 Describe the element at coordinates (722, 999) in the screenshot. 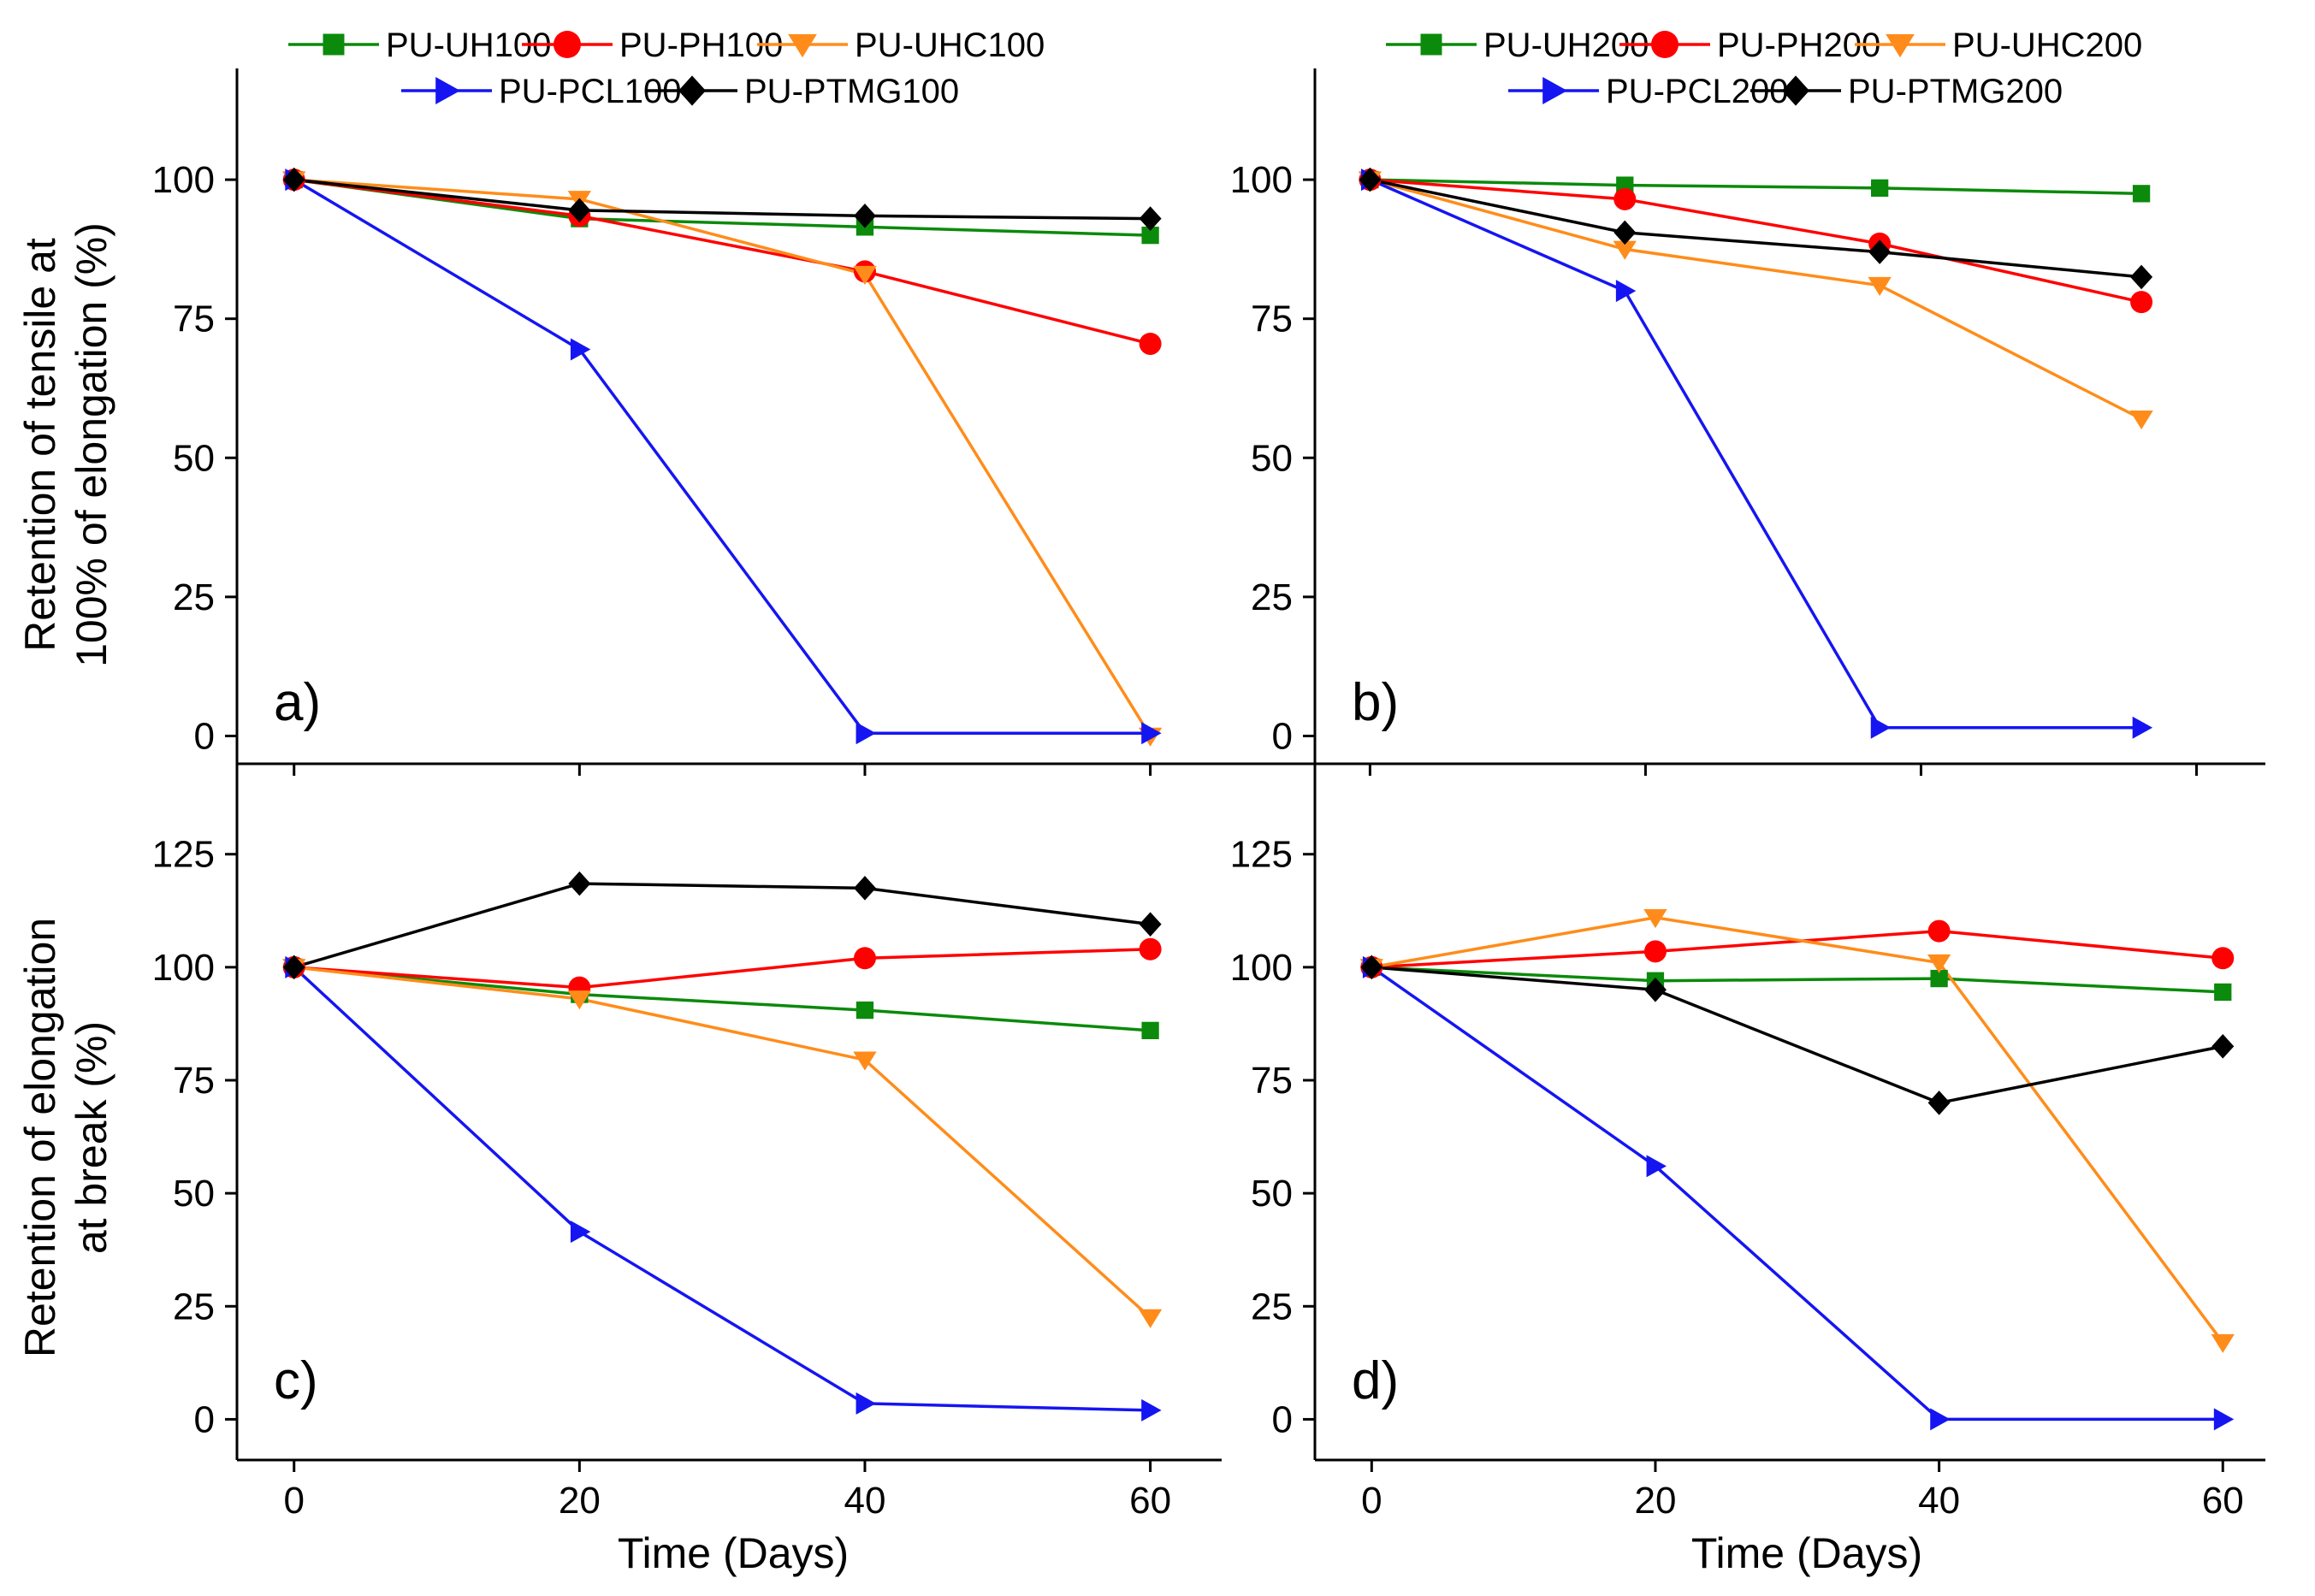

I see `series-line-PU-UH100` at that location.